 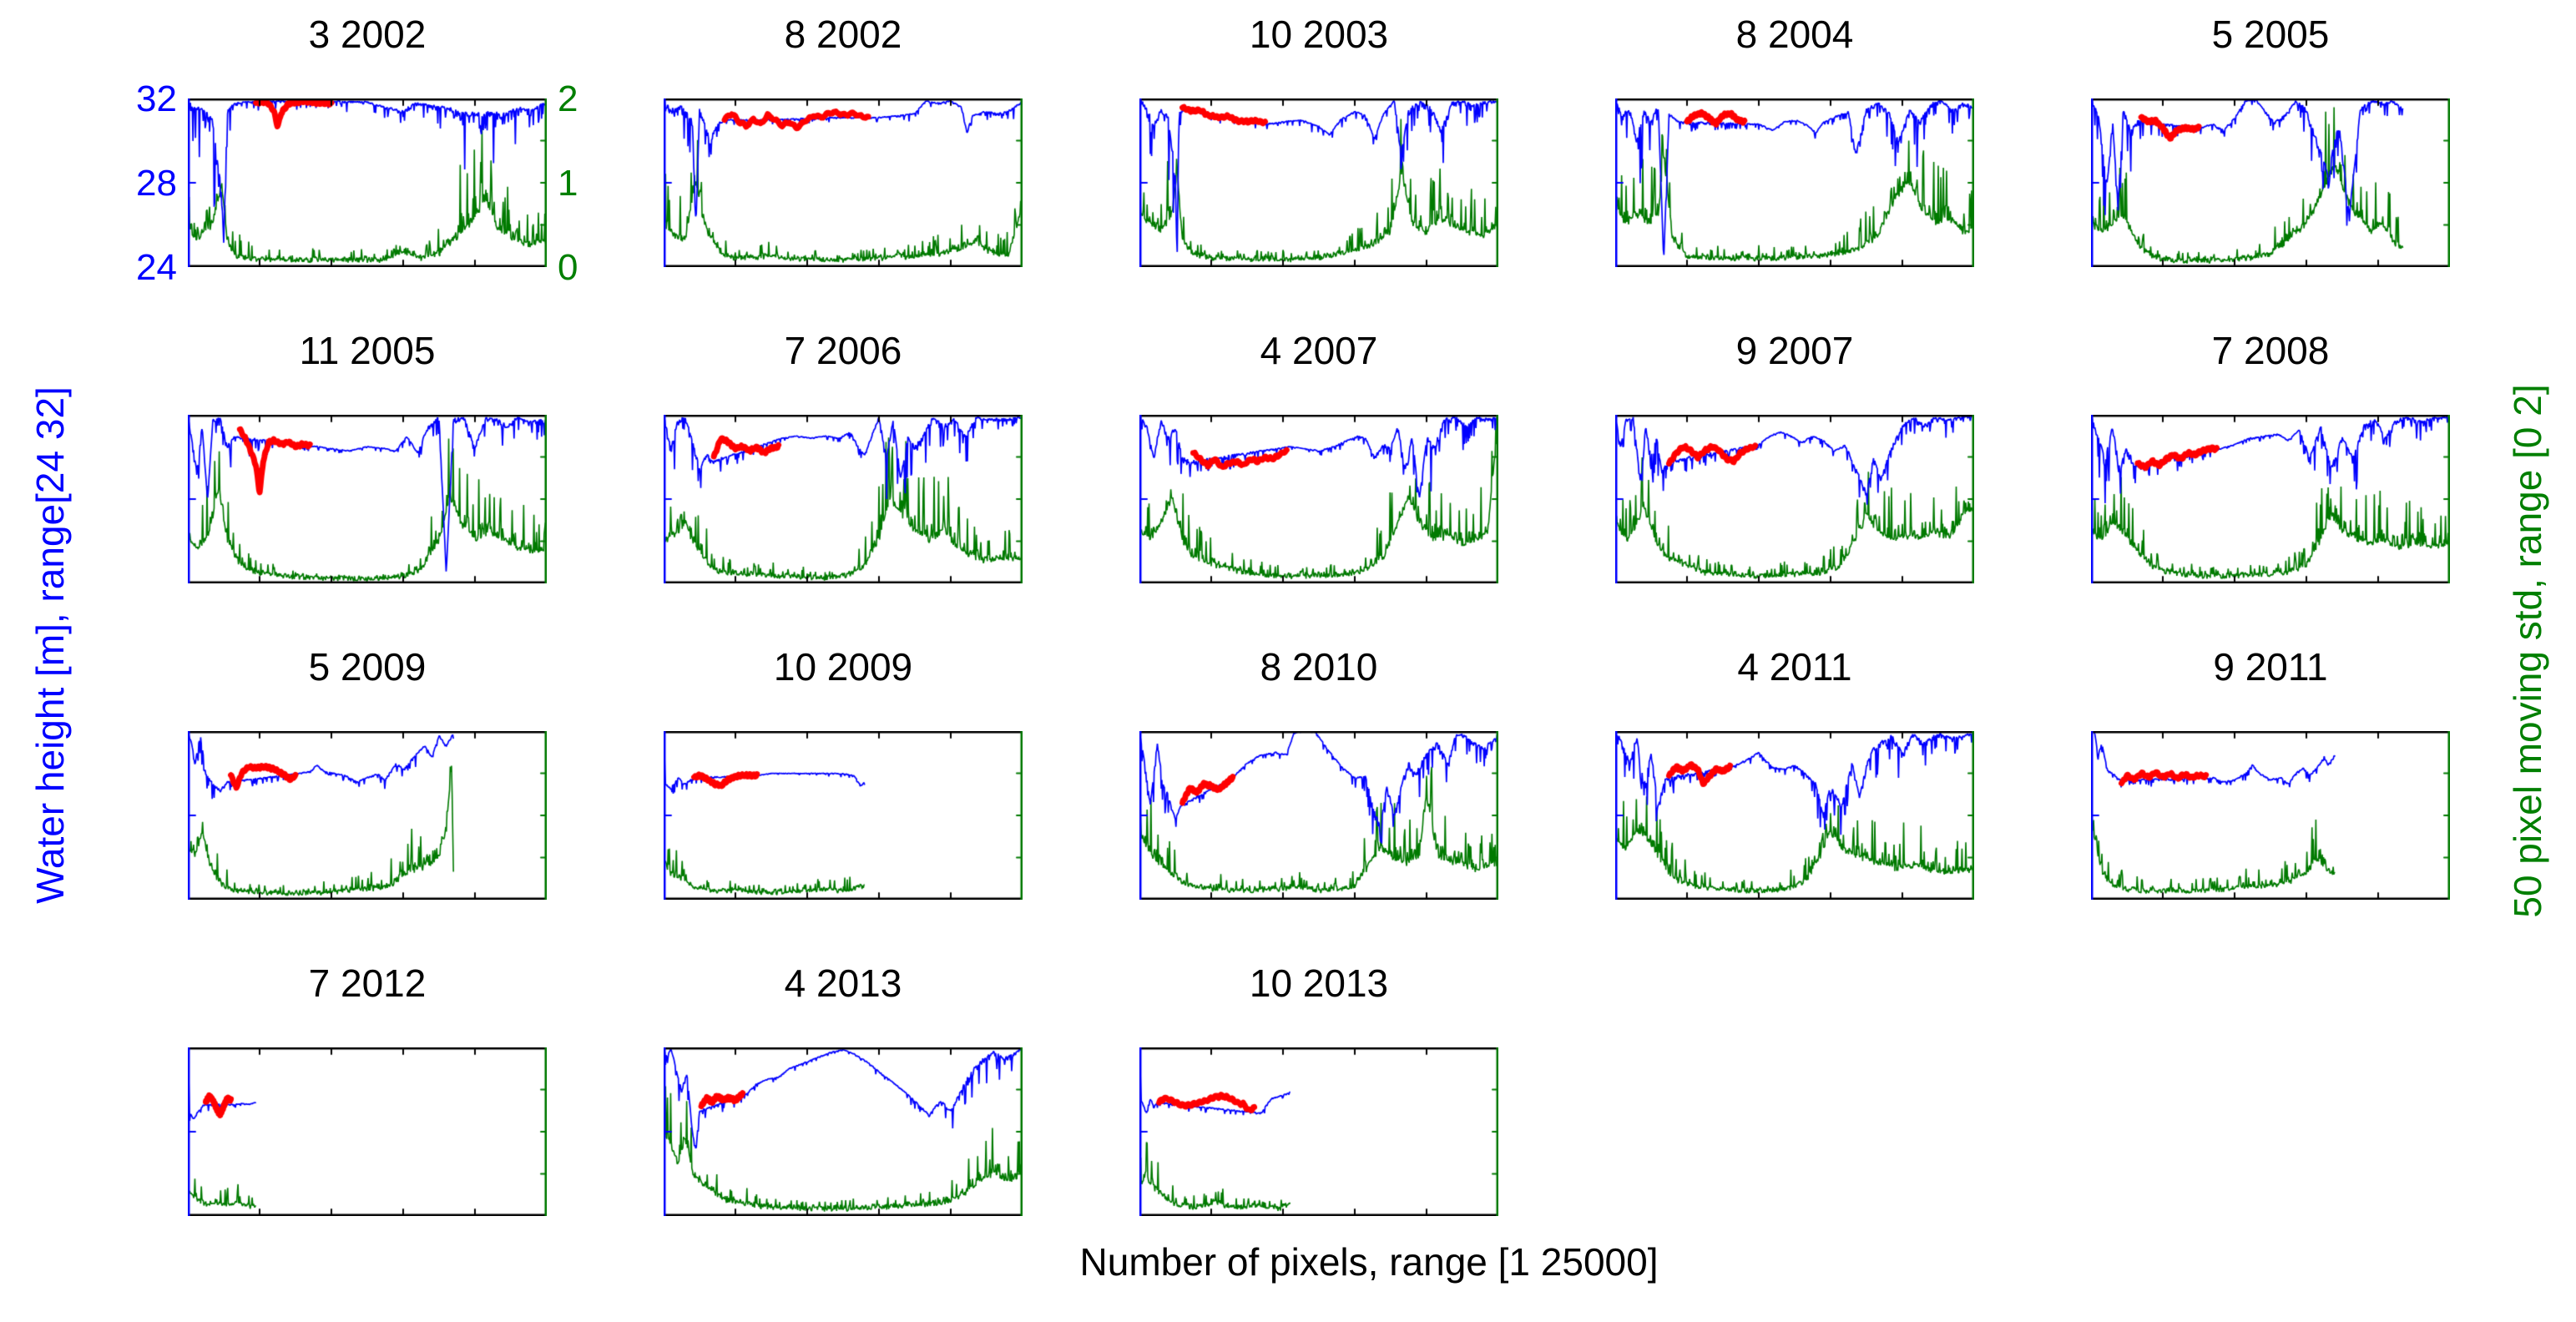 I want to click on right-tick-label-2: 2, so click(x=568, y=98).